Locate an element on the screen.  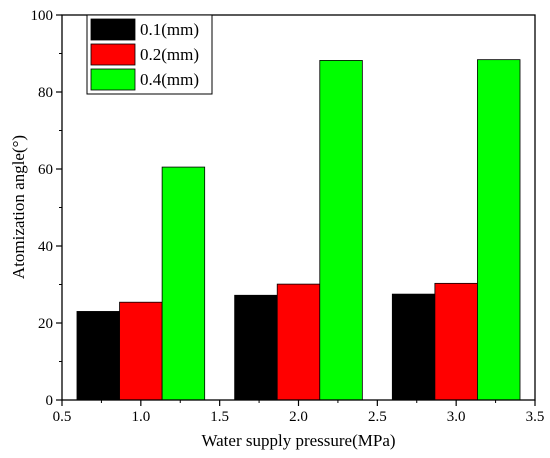
legend-label: 0.1(mm) is located at coordinates (169, 29).